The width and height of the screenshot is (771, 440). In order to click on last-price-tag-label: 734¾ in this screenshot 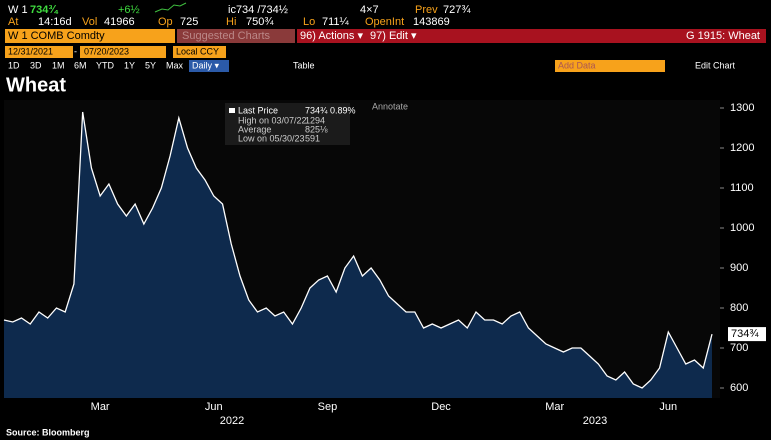, I will do `click(745, 334)`.